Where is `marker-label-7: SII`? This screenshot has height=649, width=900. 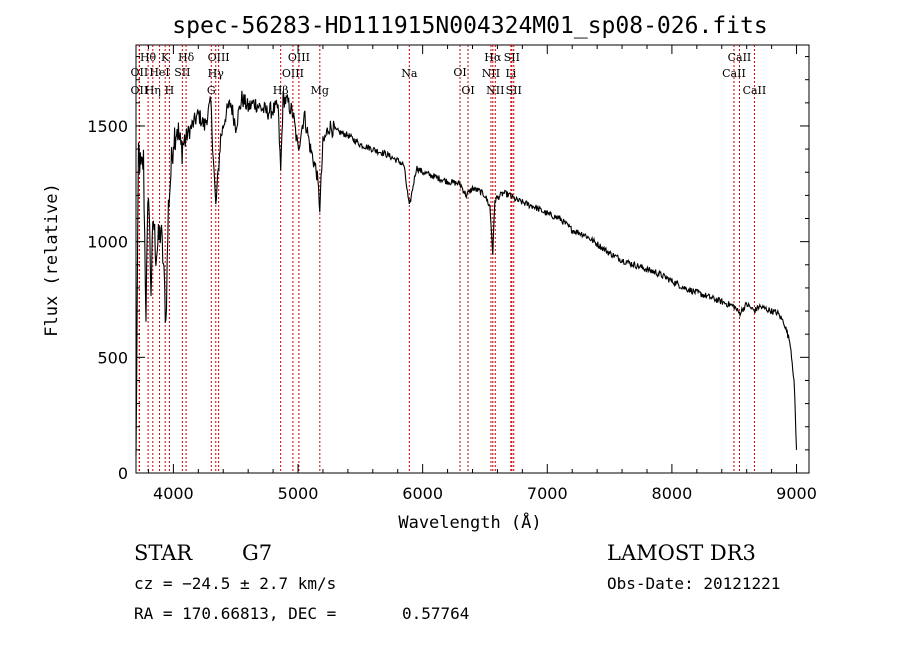 marker-label-7: SII is located at coordinates (182, 72).